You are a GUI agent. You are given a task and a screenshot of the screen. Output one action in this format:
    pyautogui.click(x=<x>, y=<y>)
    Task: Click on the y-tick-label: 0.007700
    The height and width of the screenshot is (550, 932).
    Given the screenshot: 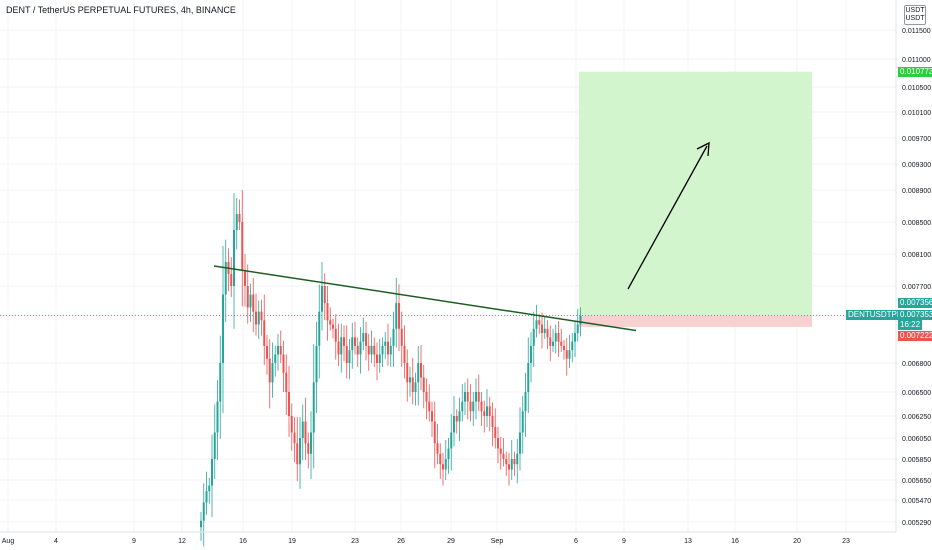 What is the action you would take?
    pyautogui.click(x=916, y=287)
    